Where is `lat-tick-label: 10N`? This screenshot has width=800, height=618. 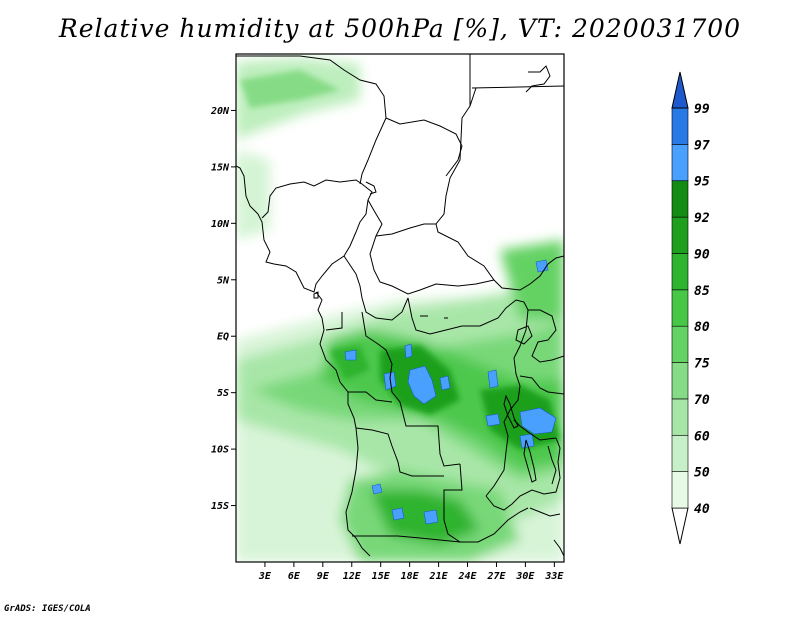 lat-tick-label: 10N is located at coordinates (220, 224).